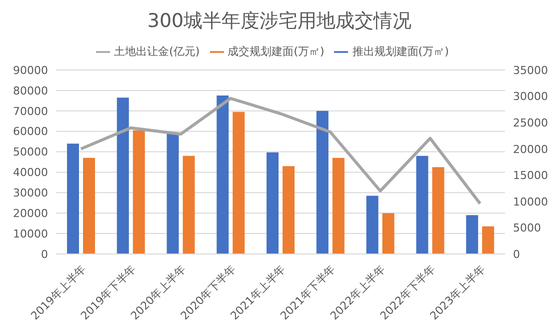 Image resolution: width=559 pixels, height=332 pixels. Describe the element at coordinates (530, 70) in the screenshot. I see `y2-tick-label: 35000` at that location.